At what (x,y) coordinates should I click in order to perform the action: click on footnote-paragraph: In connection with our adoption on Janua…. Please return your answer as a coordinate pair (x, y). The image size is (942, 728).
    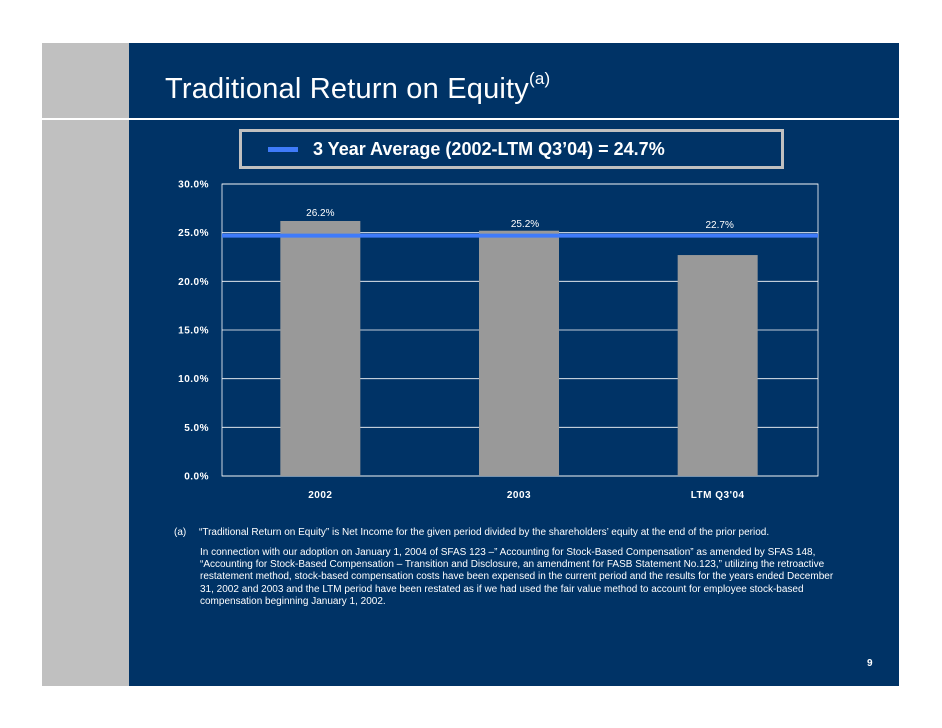
    Looking at the image, I should click on (517, 577).